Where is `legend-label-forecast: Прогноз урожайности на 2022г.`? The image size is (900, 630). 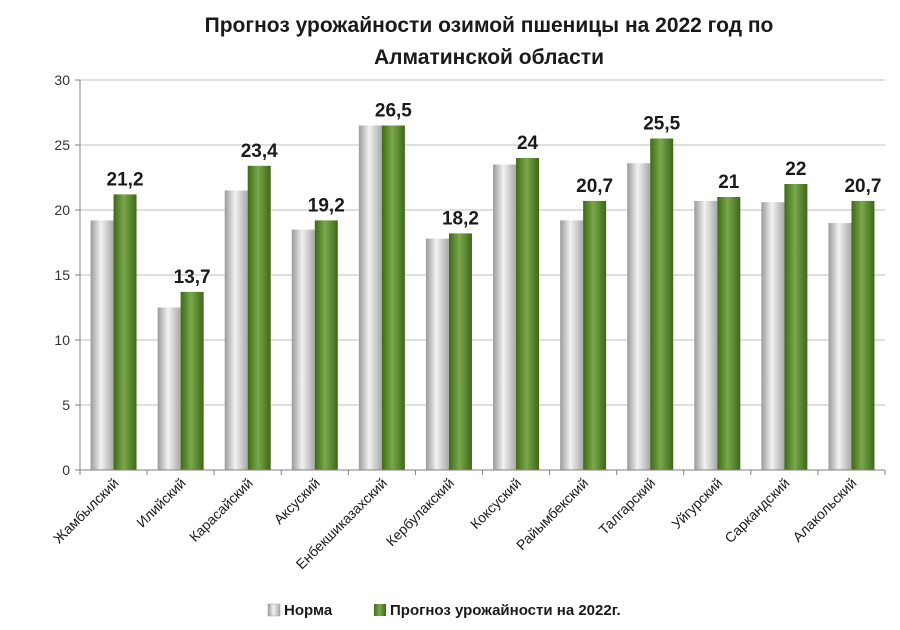 legend-label-forecast: Прогноз урожайности на 2022г. is located at coordinates (505, 610).